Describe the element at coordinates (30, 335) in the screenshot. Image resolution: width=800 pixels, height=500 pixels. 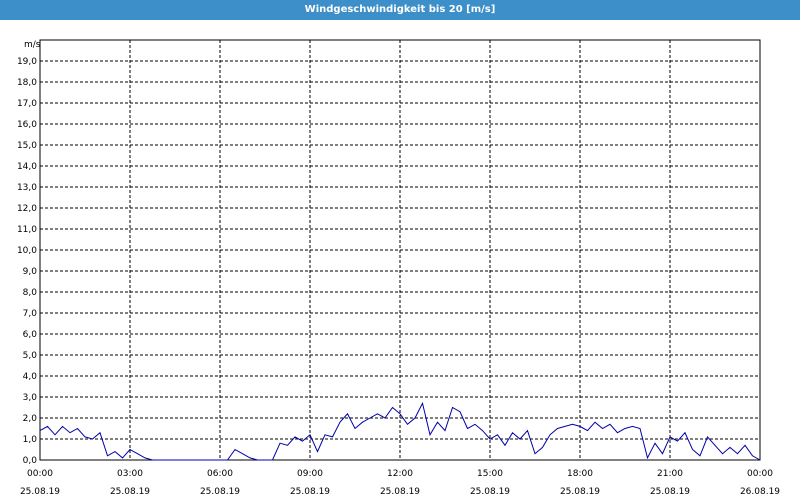
I see `y-tick-label: 6,0` at that location.